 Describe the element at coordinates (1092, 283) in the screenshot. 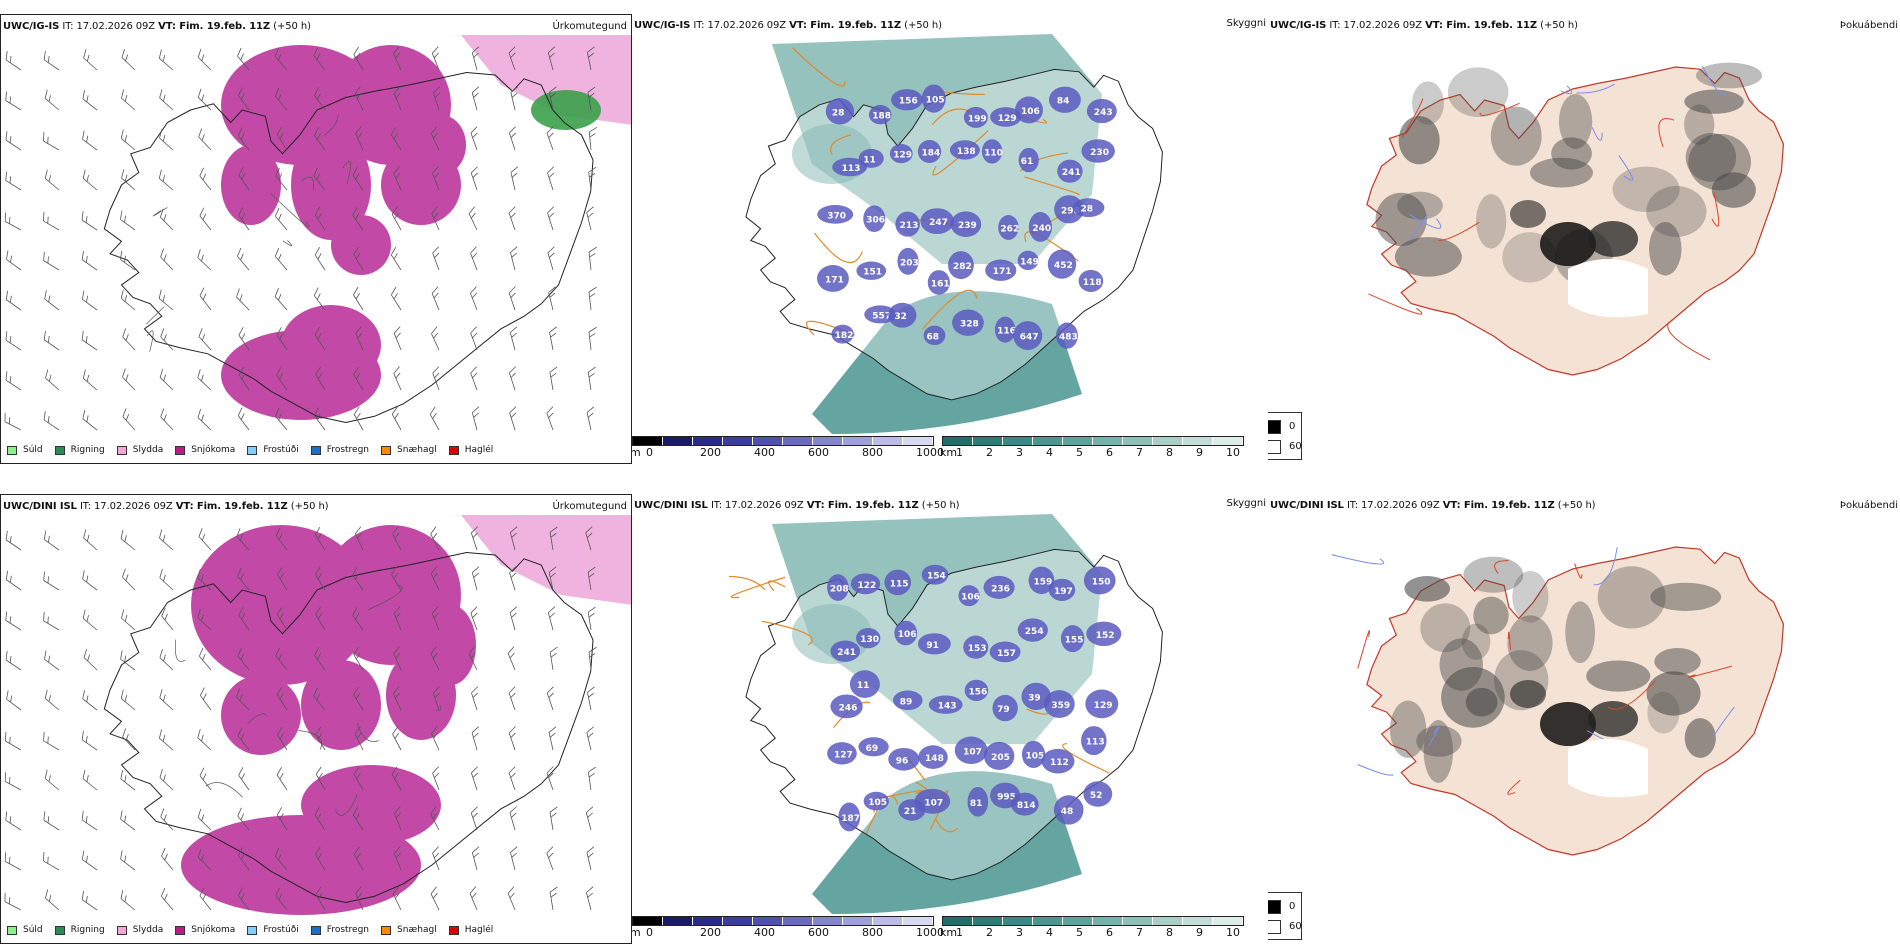

I see `cloud-base-label: 118` at that location.